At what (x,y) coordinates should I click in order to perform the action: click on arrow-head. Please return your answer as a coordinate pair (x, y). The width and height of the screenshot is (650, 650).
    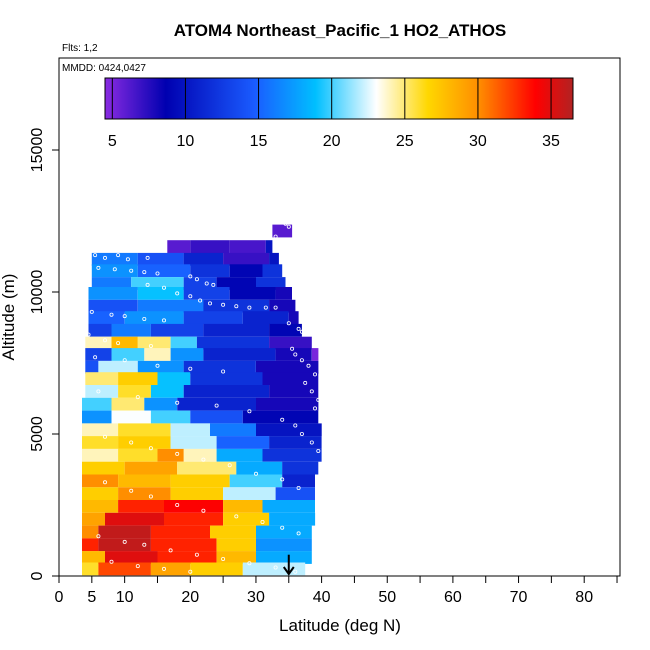
    Looking at the image, I should click on (288, 571).